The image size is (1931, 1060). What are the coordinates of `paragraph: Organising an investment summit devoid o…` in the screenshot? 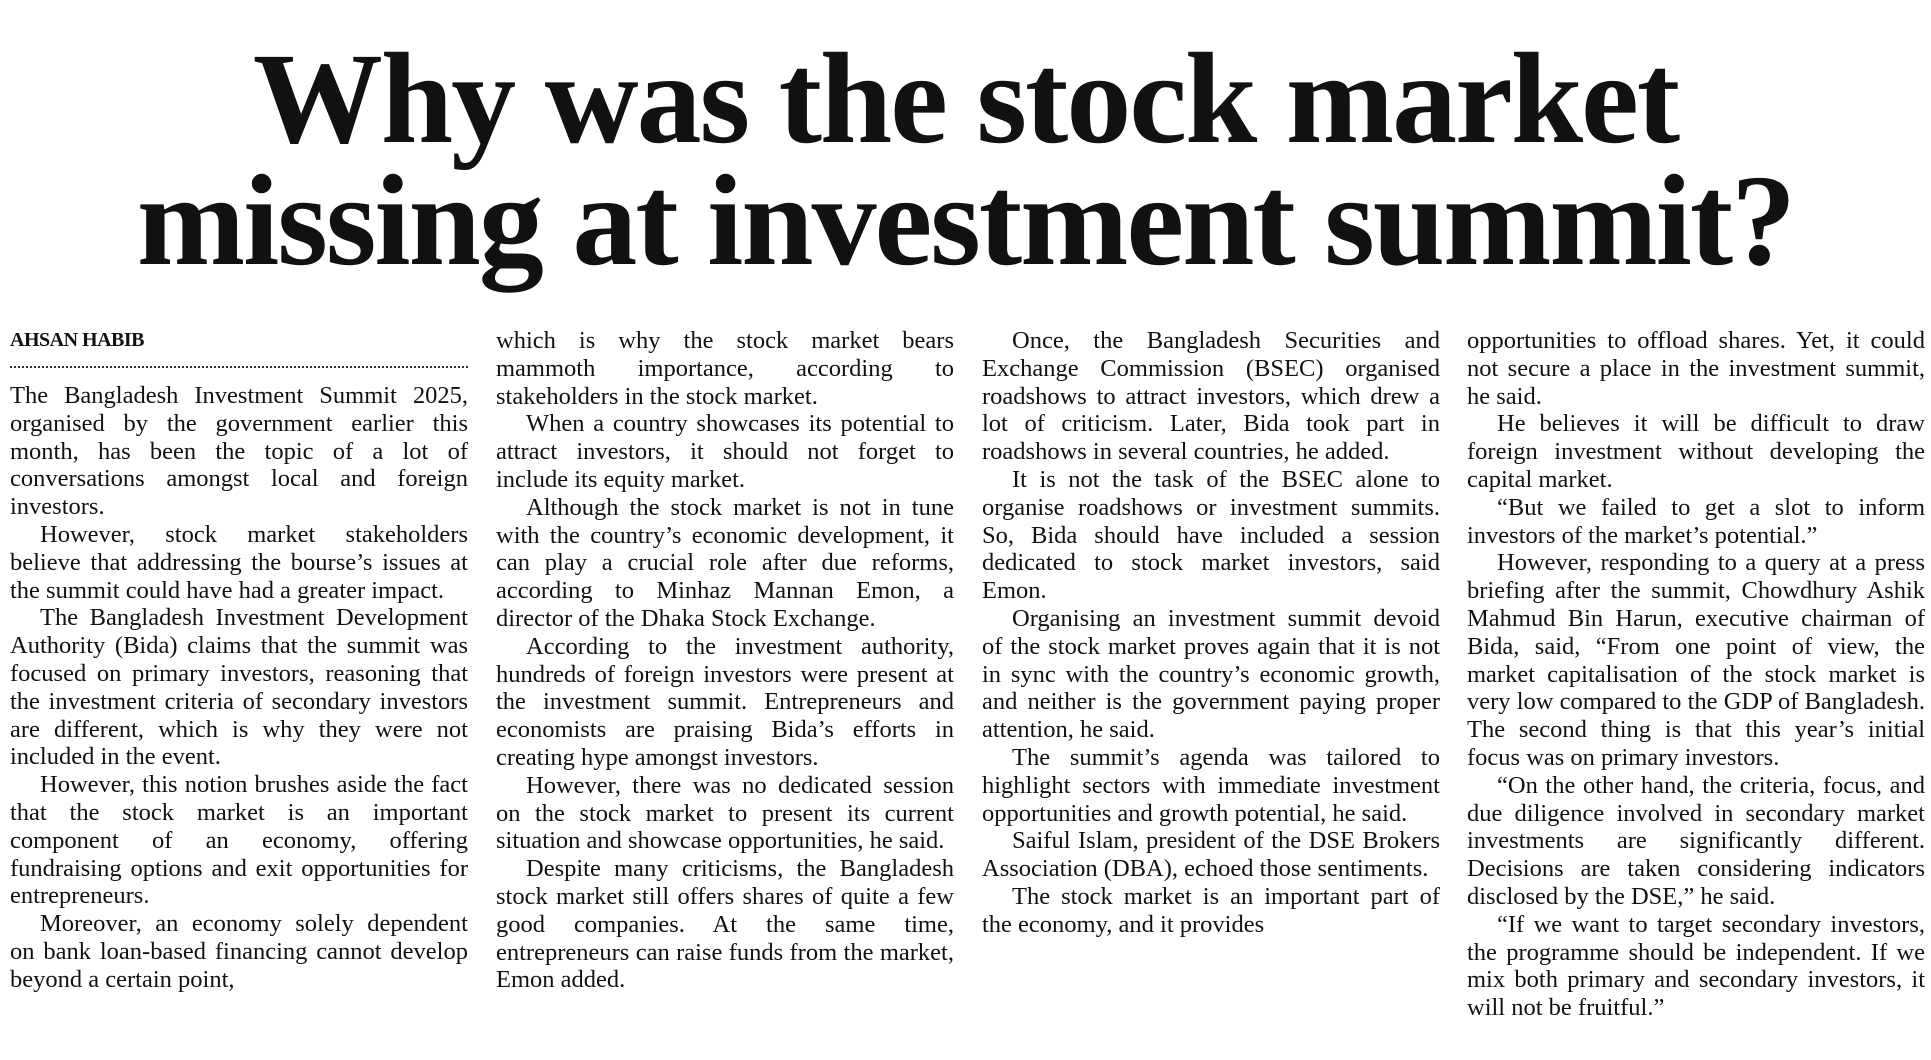 It's located at (1211, 674).